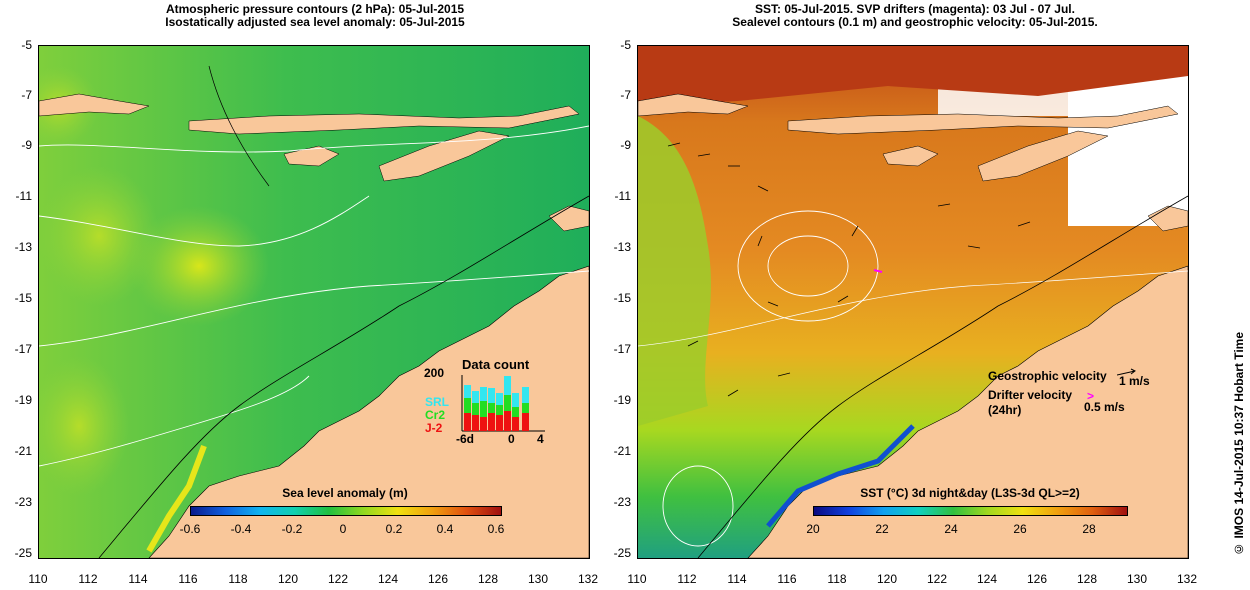 The width and height of the screenshot is (1250, 590). I want to click on right-island-nw, so click(1167, 218).